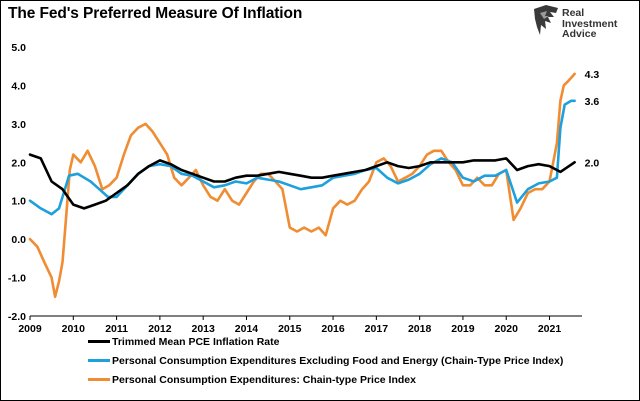 The image size is (640, 401). What do you see at coordinates (17, 317) in the screenshot?
I see `y-tick-label: -2.0` at bounding box center [17, 317].